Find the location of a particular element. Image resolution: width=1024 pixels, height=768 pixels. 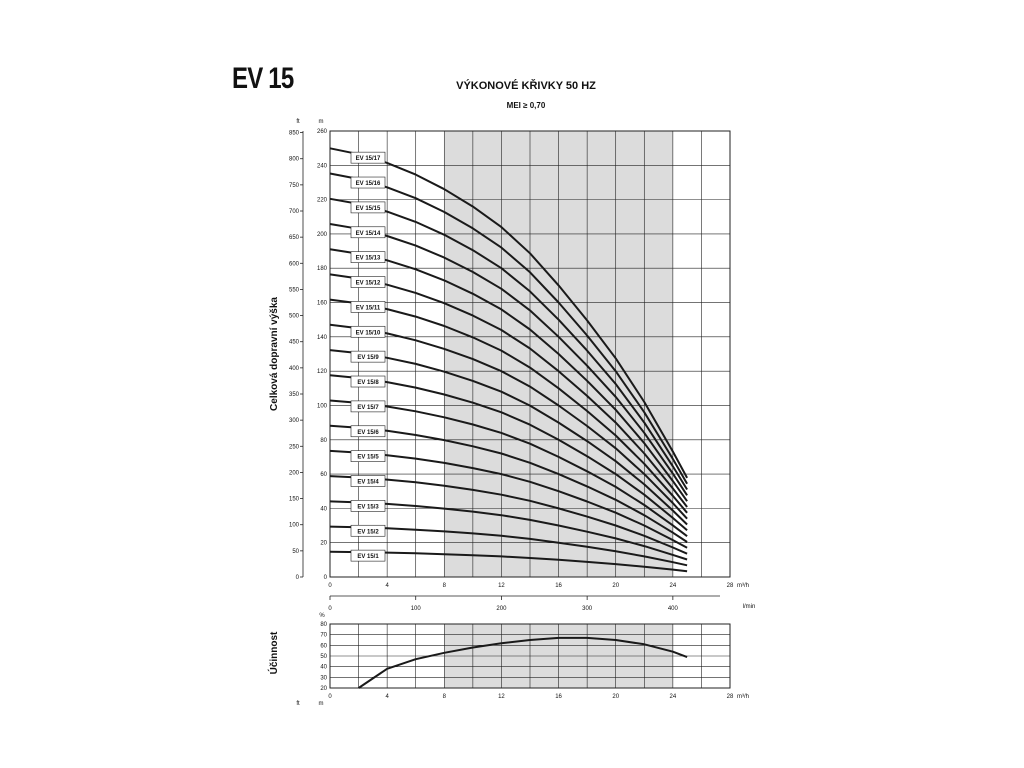

lmin-tick-label: 200 is located at coordinates (501, 609).